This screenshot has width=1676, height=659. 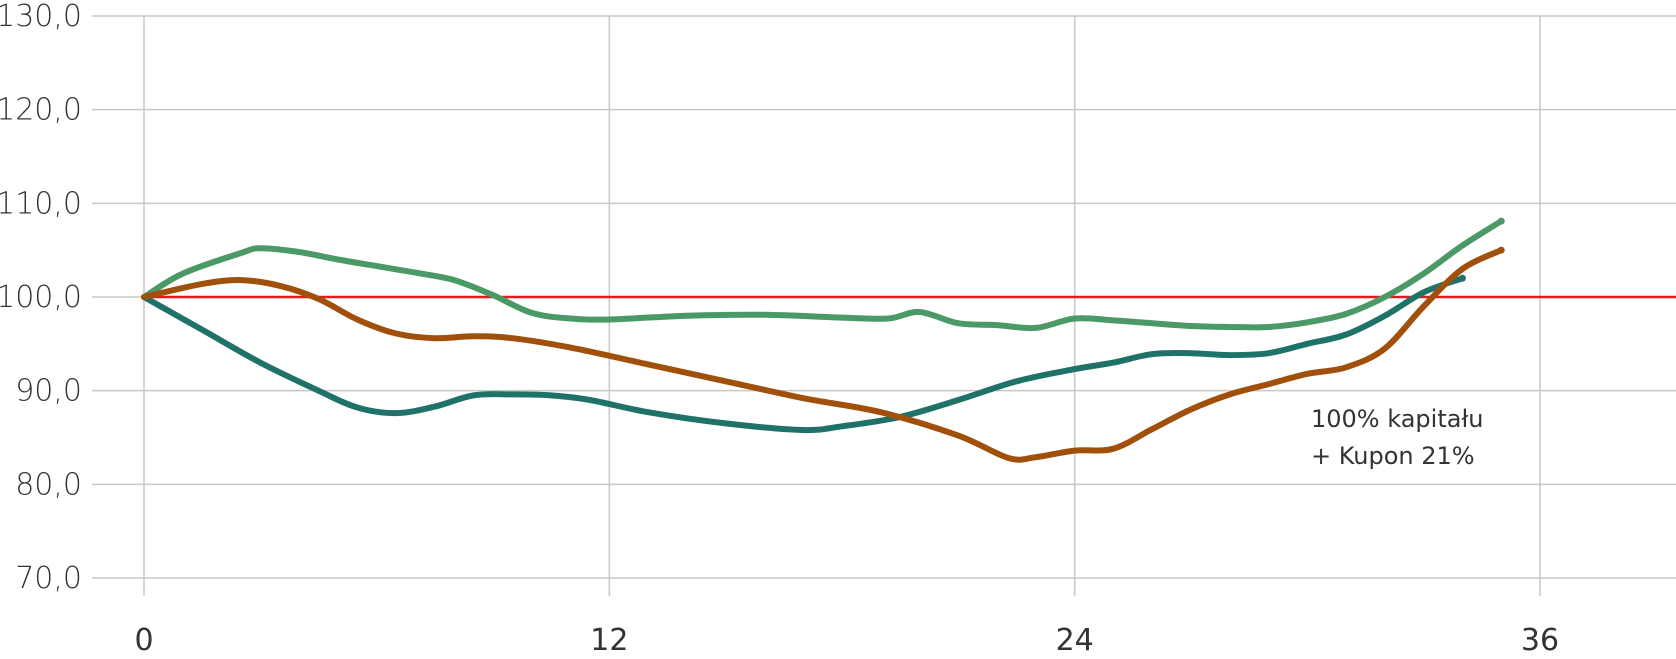 What do you see at coordinates (1075, 640) in the screenshot?
I see `x-tick-label: 24` at bounding box center [1075, 640].